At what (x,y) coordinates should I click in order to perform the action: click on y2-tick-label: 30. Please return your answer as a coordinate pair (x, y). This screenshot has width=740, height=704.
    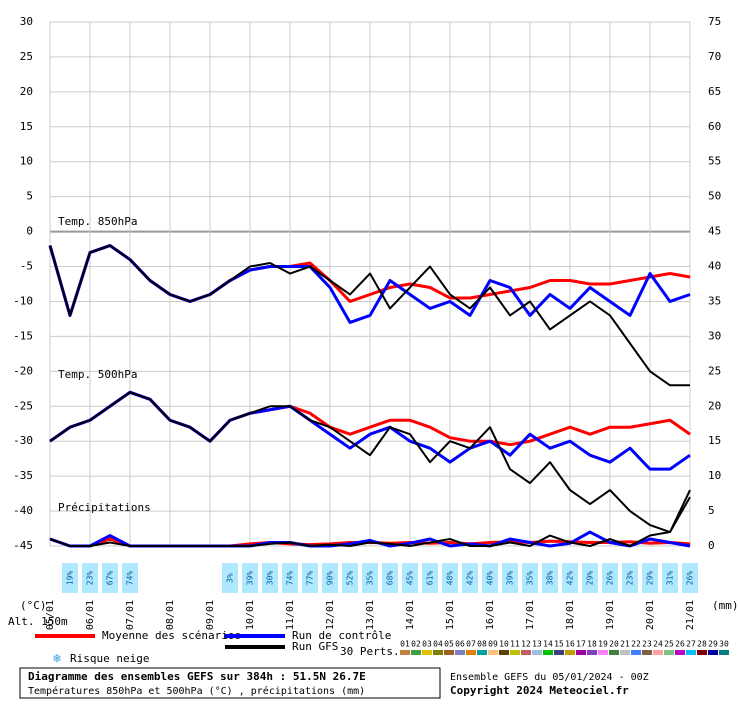
    Looking at the image, I should click on (714, 335).